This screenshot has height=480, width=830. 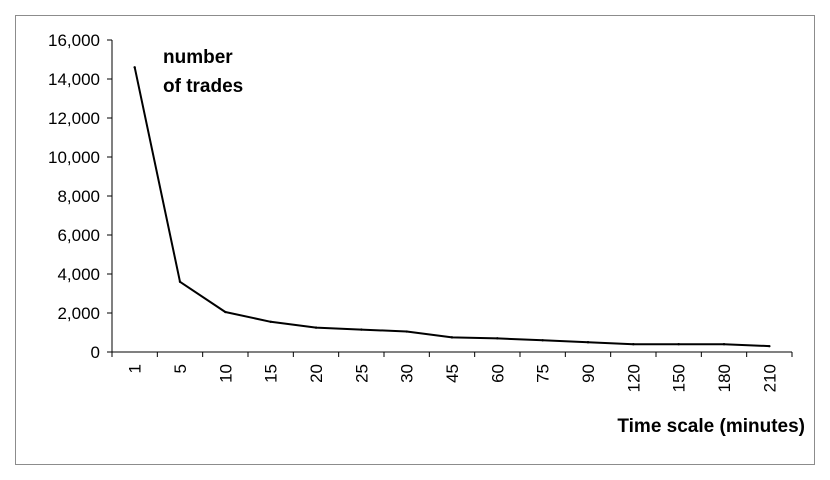 I want to click on x-tick-label: 180, so click(x=724, y=378).